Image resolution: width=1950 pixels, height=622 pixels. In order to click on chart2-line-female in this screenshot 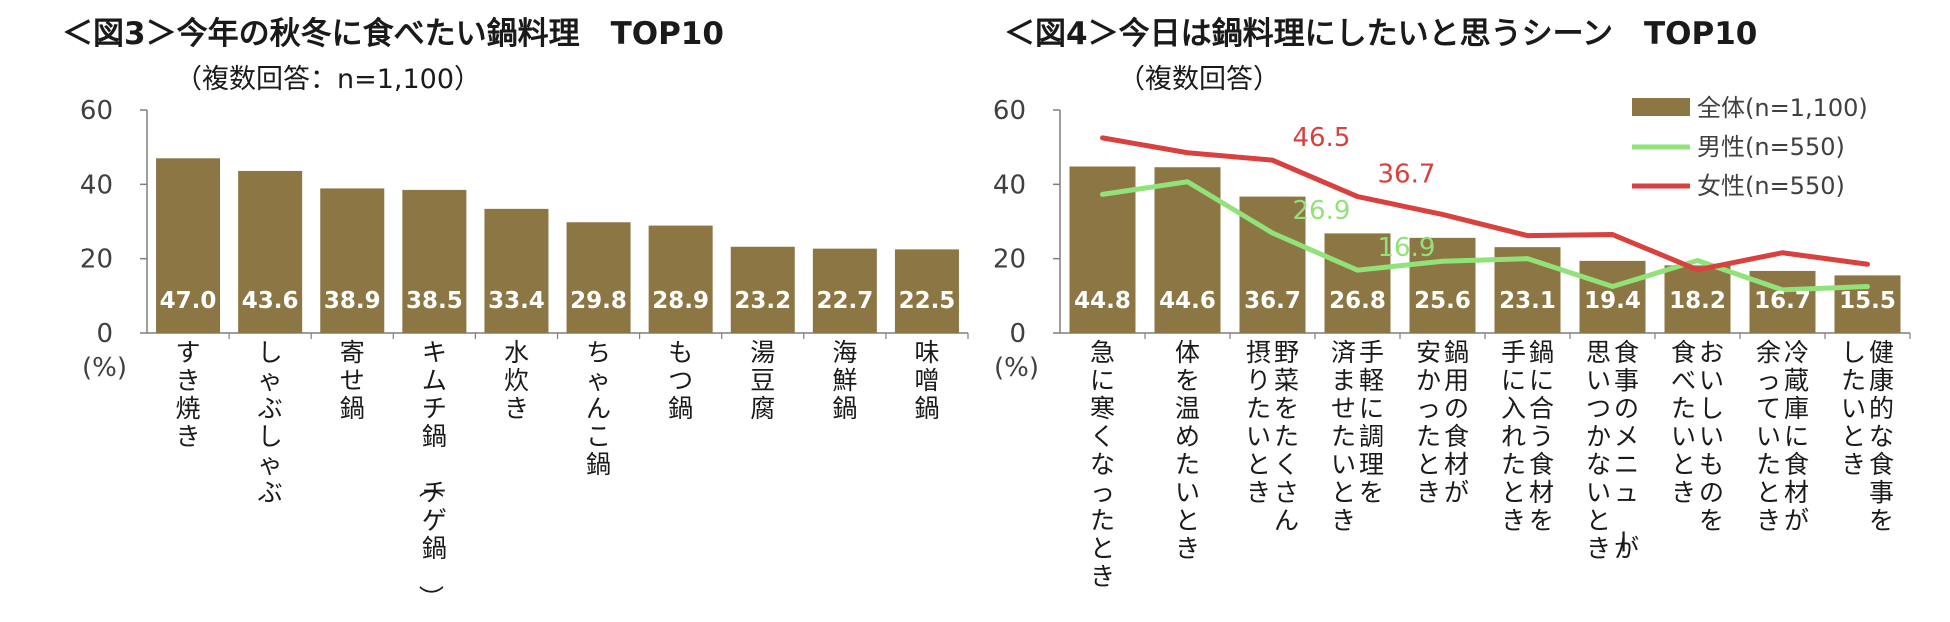, I will do `click(1485, 204)`.